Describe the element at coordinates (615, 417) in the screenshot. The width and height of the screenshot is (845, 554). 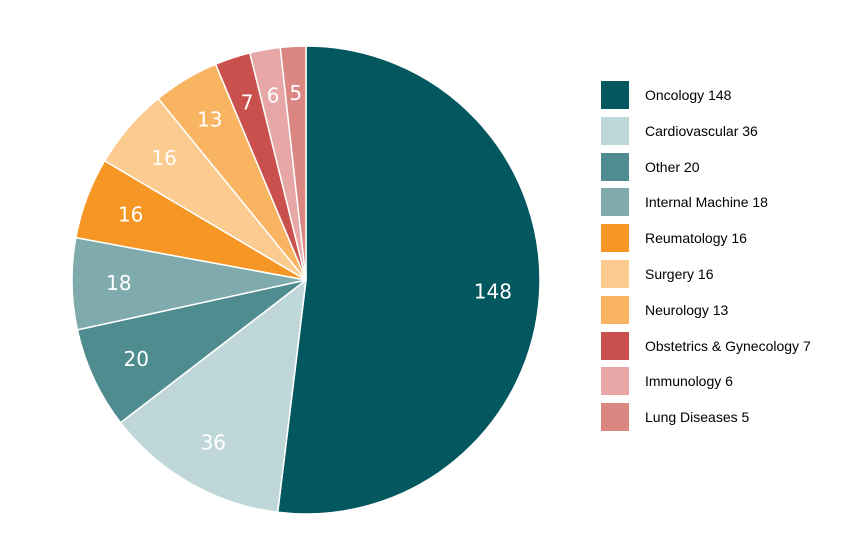
I see `legend-swatch-lung-diseases` at that location.